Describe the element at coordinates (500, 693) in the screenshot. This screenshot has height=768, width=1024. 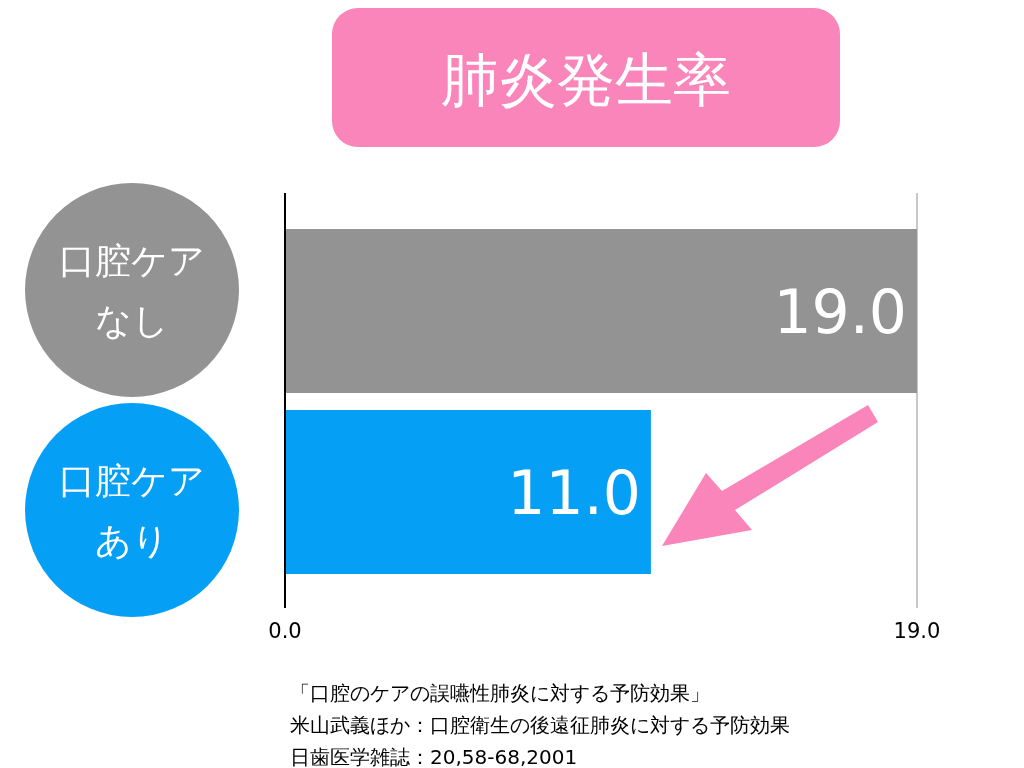
I see `text: 「口腔のケアの誤嚥性肺炎に対する予防効果」` at that location.